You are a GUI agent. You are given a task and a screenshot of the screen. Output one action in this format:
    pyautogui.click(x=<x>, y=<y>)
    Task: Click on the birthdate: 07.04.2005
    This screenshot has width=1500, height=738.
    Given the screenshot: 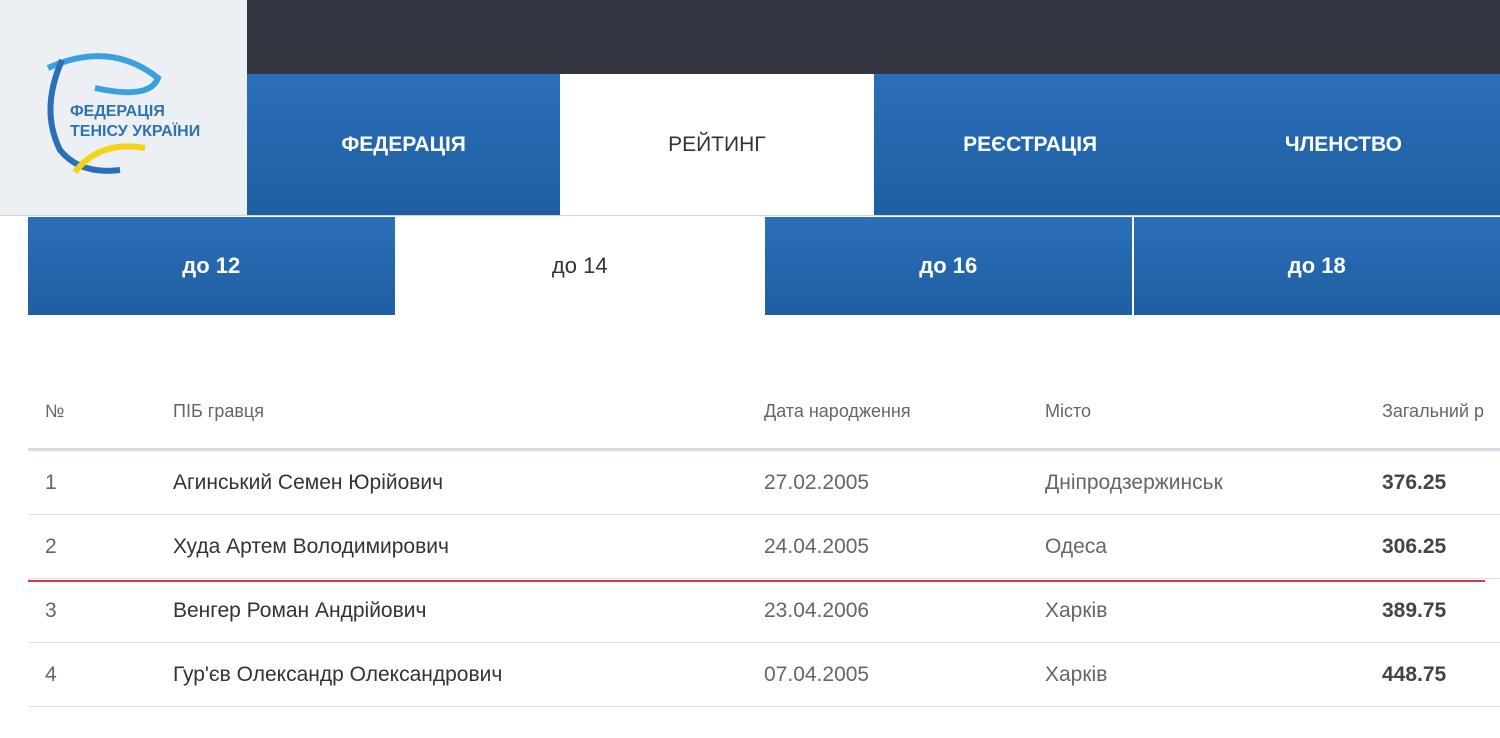 What is the action you would take?
    pyautogui.click(x=904, y=674)
    